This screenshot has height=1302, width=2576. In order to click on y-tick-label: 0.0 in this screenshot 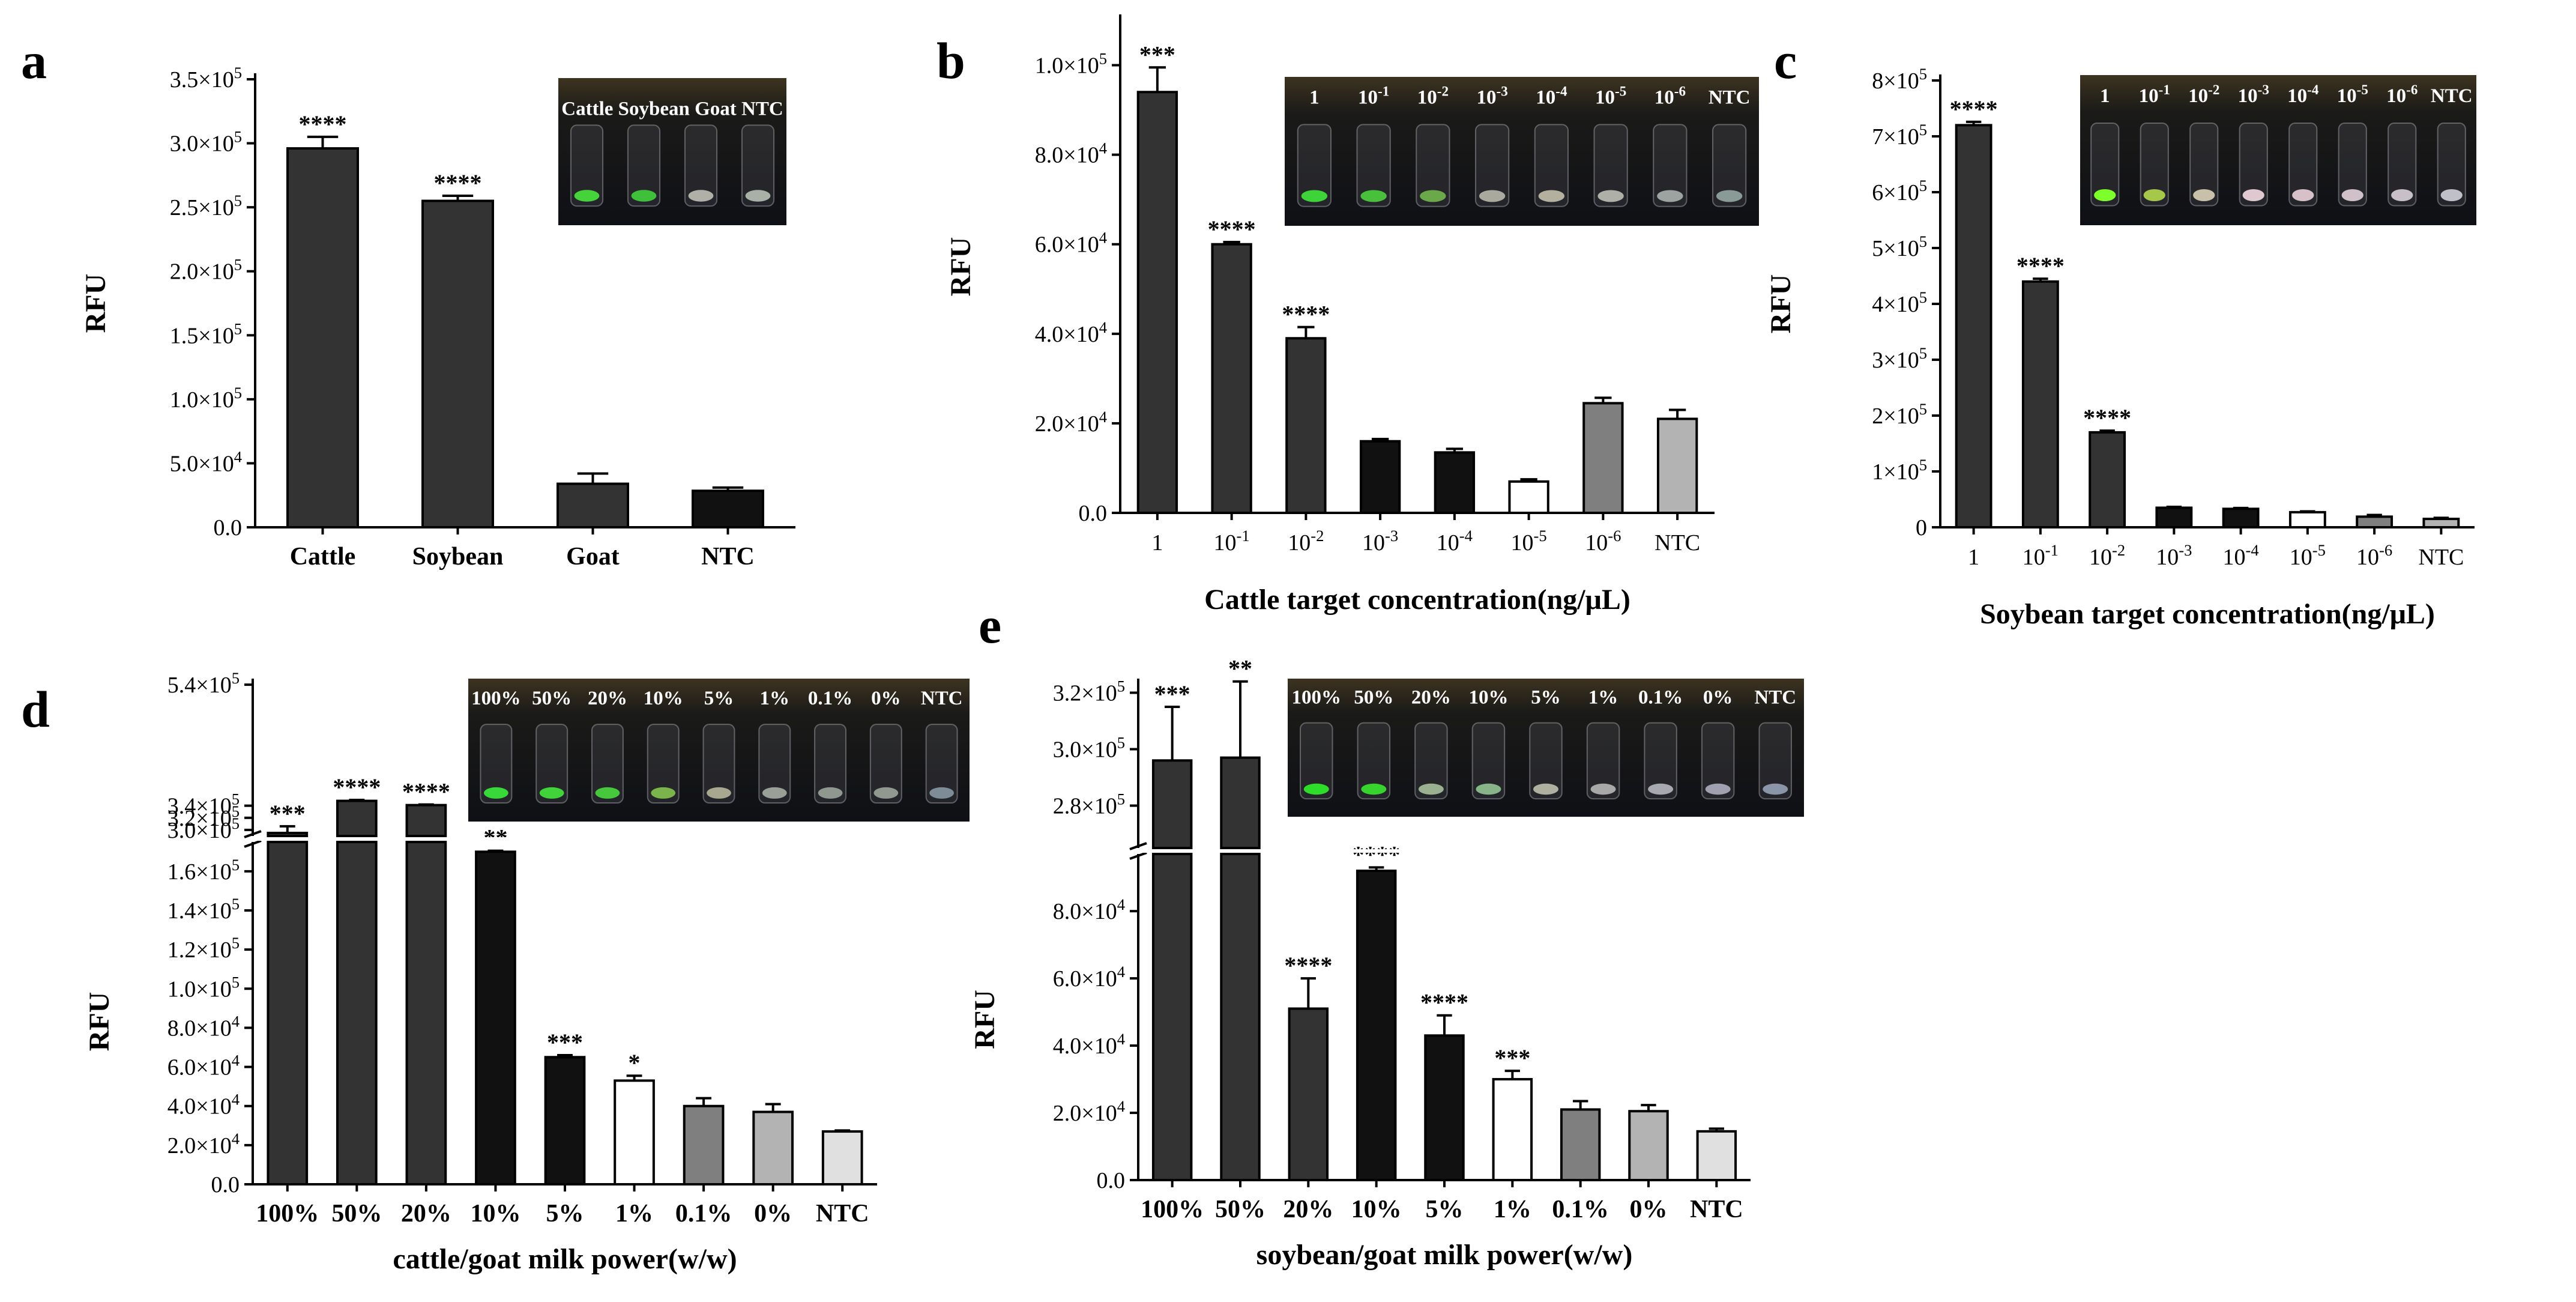, I will do `click(1093, 513)`.